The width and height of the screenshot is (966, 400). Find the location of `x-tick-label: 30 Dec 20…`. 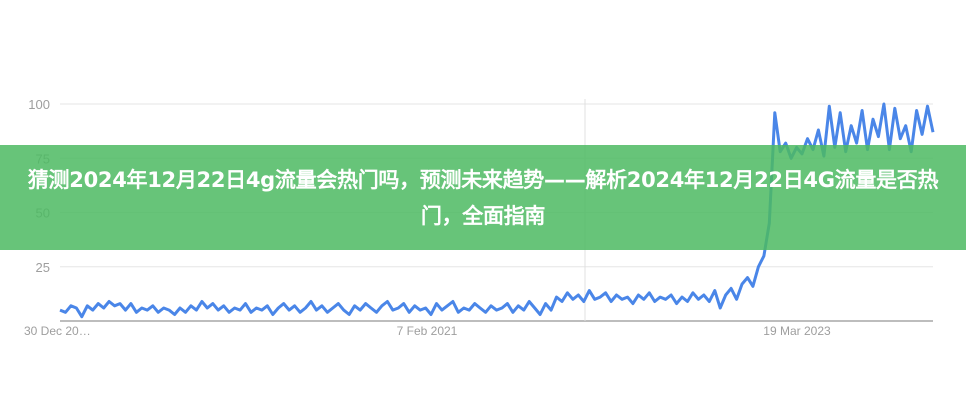

x-tick-label: 30 Dec 20… is located at coordinates (57, 331).